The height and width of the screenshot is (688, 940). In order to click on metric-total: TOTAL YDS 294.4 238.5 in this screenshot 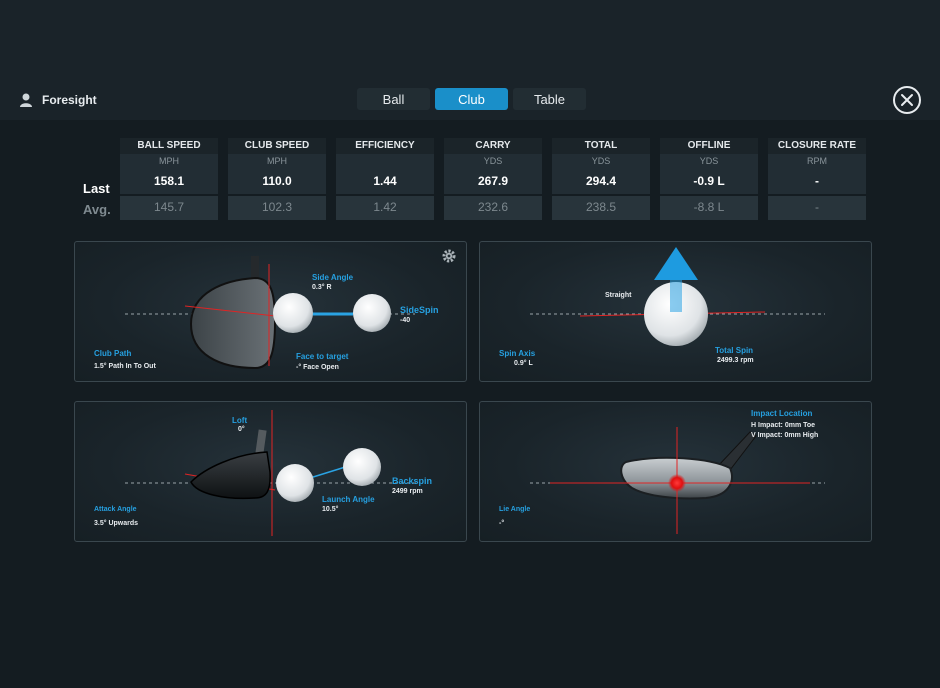, I will do `click(601, 179)`.